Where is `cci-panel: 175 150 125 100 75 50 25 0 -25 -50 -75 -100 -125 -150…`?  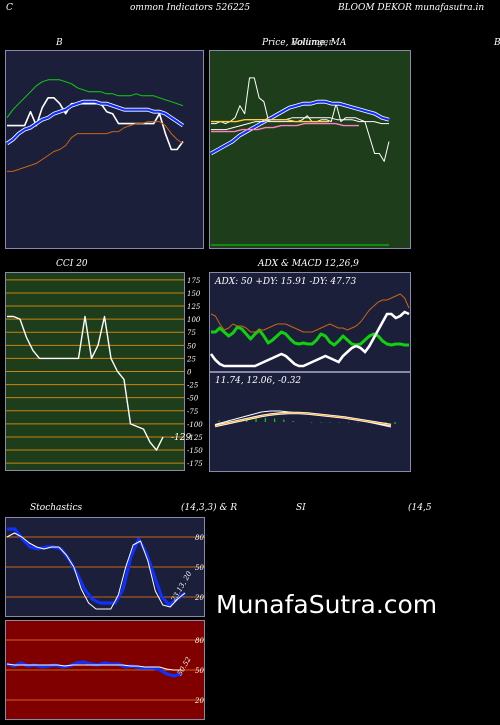 cci-panel: 175 150 125 100 75 50 25 0 -25 -50 -75 -100 -125 -150… is located at coordinates (104, 371).